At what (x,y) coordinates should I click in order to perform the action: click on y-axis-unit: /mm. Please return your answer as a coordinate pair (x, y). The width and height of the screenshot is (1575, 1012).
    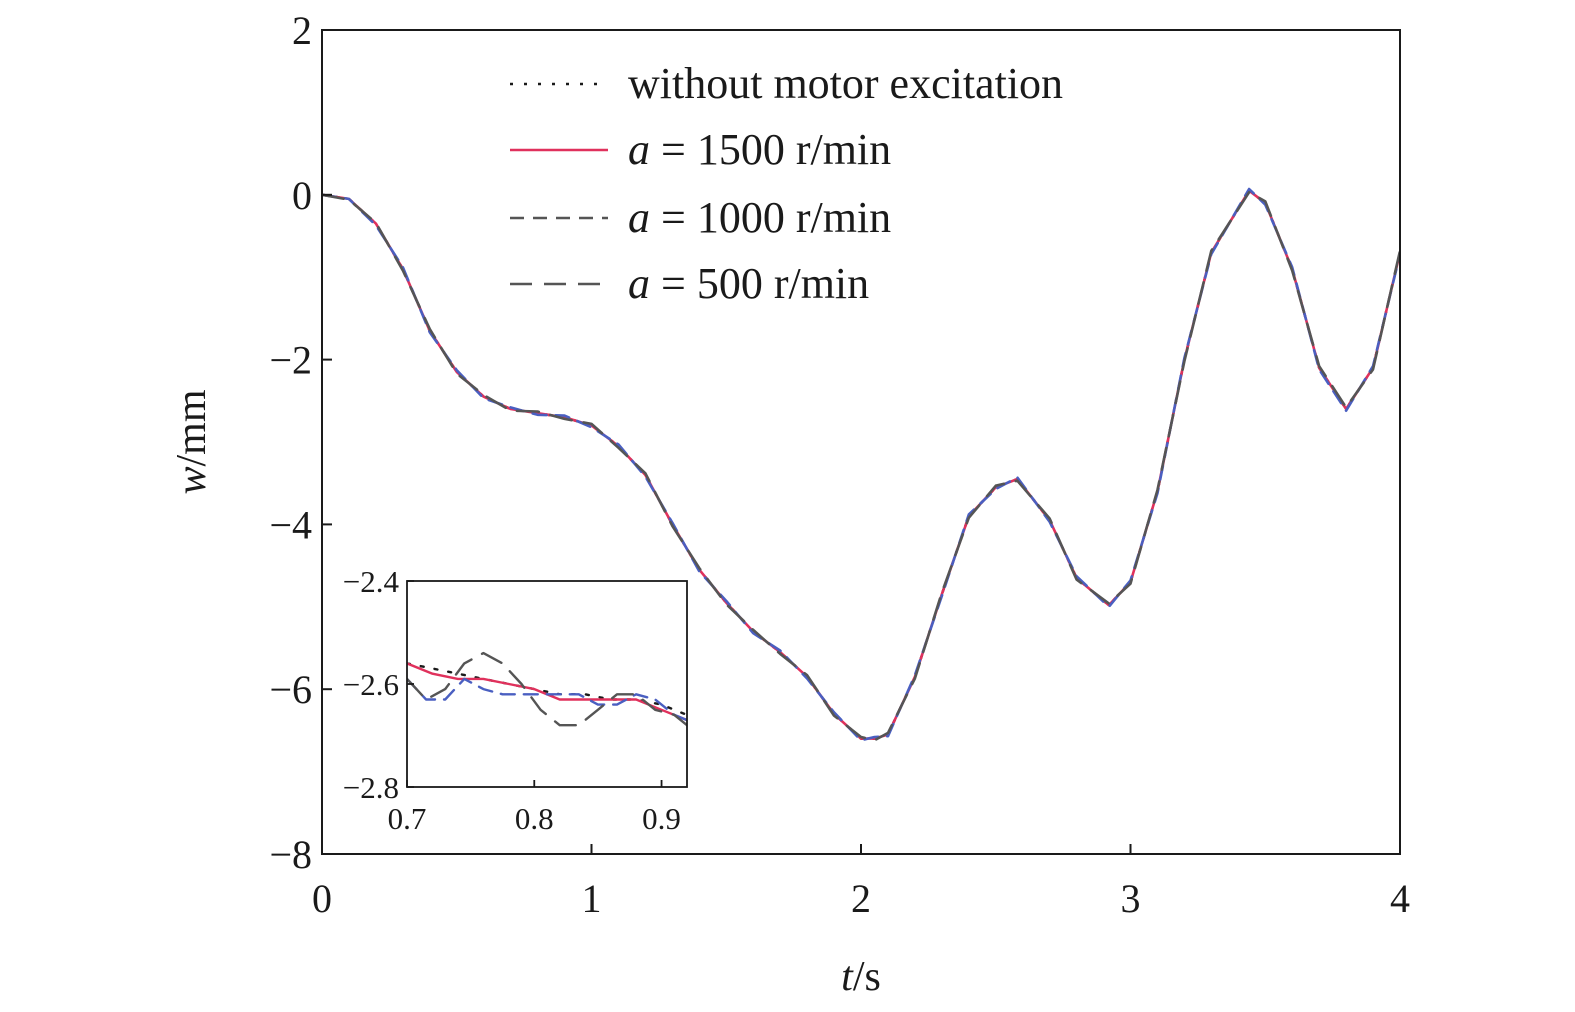
    Looking at the image, I should click on (192, 427).